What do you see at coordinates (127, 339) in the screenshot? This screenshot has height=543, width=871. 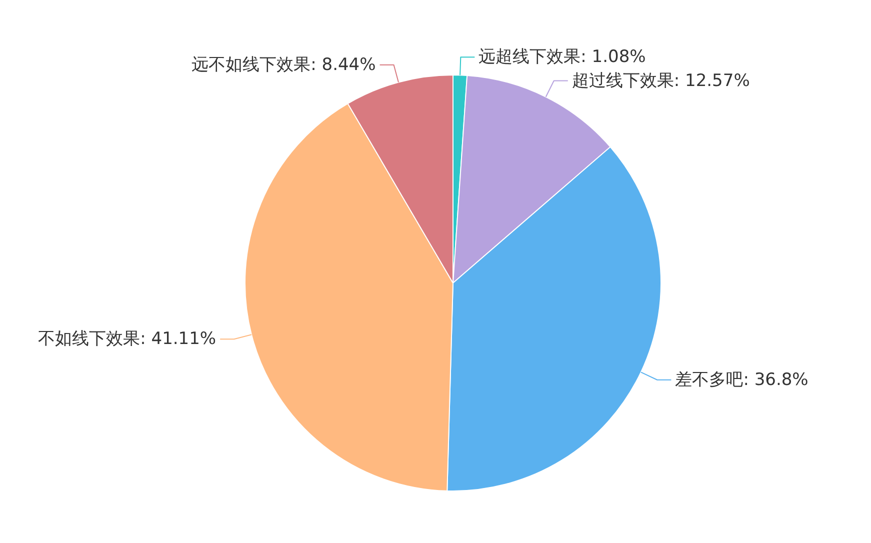 I see `slice-label: 不如线下效果: 41.11%` at bounding box center [127, 339].